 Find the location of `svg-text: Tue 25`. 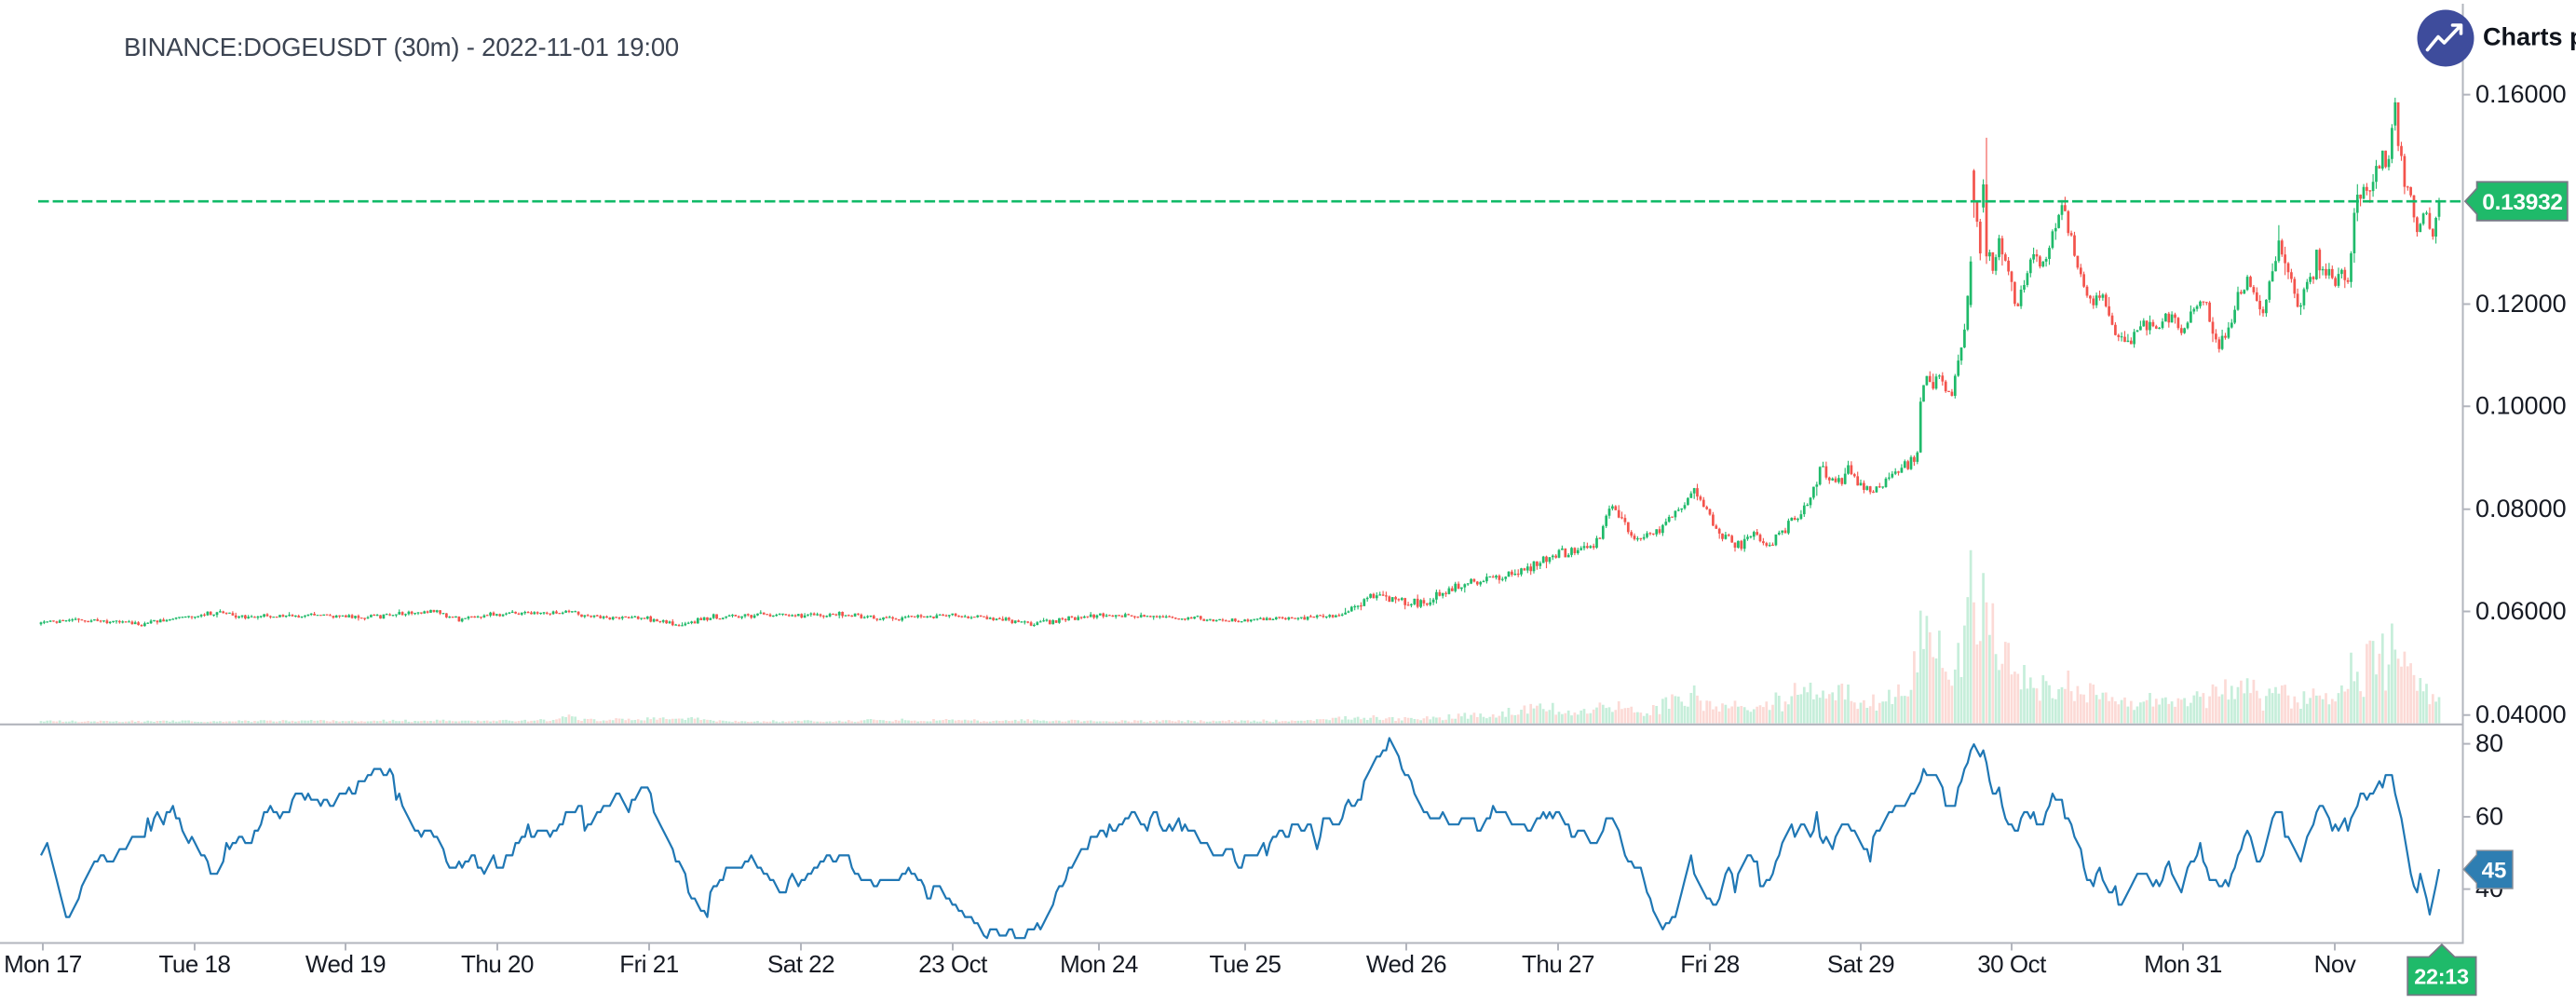

svg-text: Tue 25 is located at coordinates (1245, 964).